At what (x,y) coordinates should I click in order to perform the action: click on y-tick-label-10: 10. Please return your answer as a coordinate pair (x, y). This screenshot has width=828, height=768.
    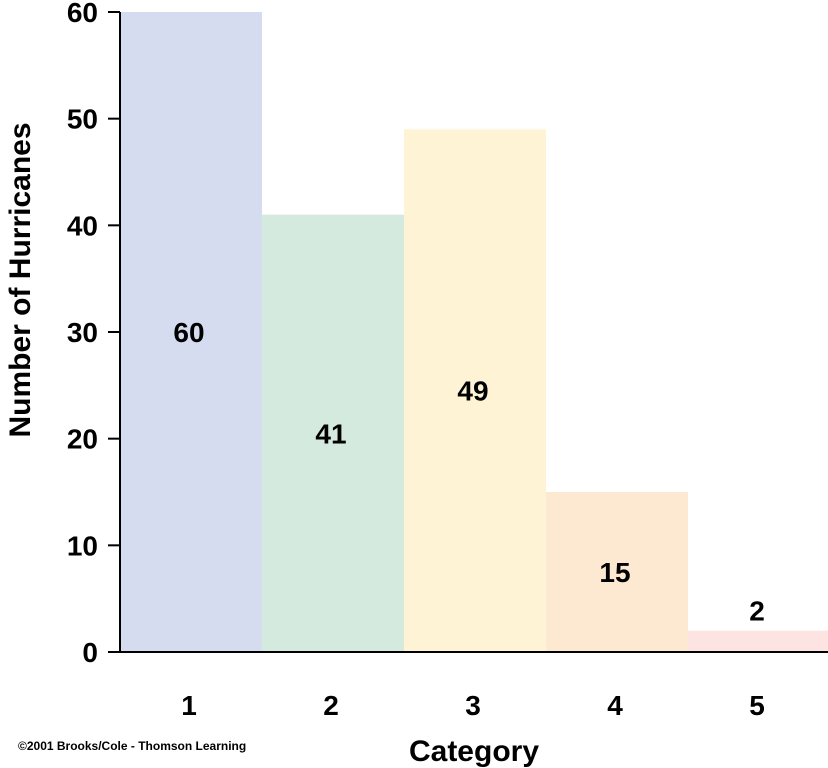
    Looking at the image, I should click on (82, 545).